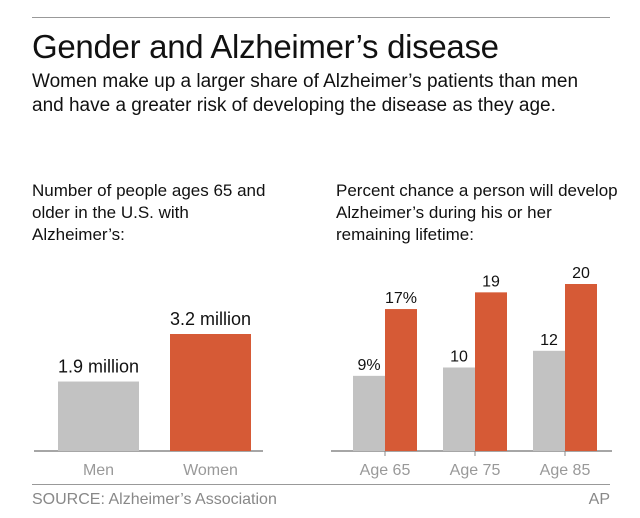 This screenshot has height=518, width=640. What do you see at coordinates (565, 470) in the screenshot?
I see `x-tick-label: Age 85` at bounding box center [565, 470].